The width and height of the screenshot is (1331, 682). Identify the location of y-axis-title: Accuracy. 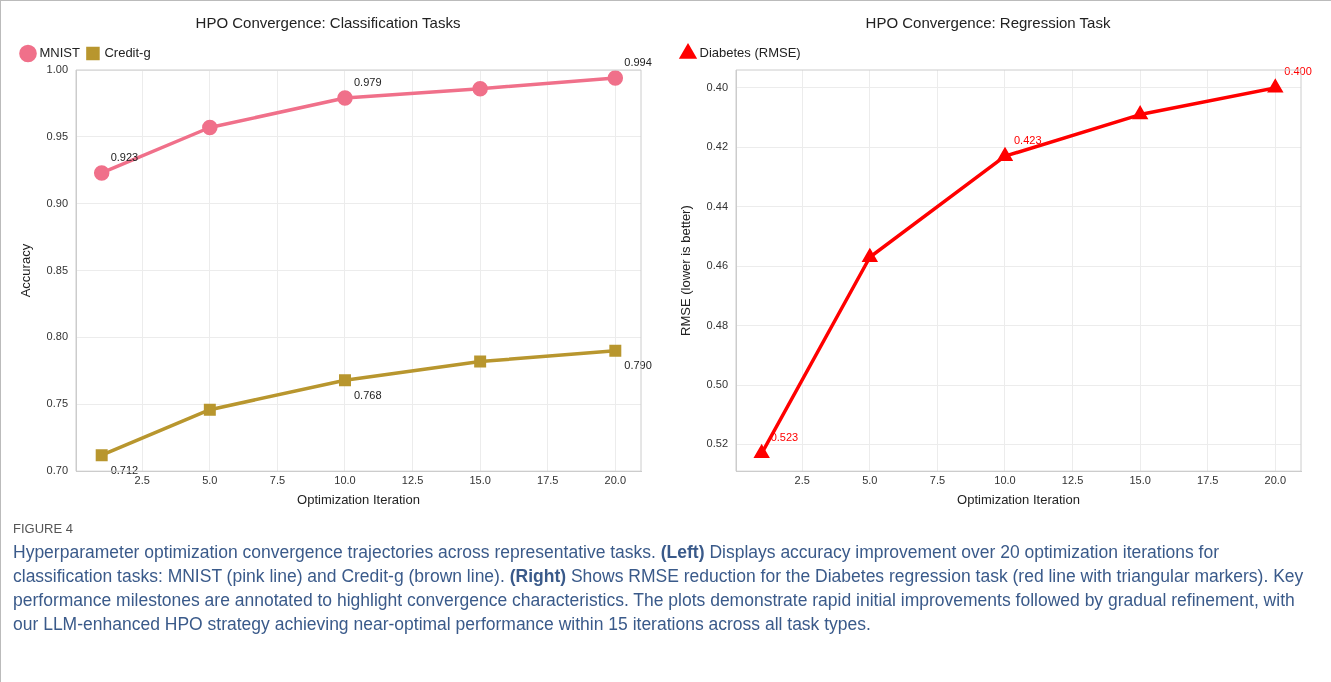
(26, 270).